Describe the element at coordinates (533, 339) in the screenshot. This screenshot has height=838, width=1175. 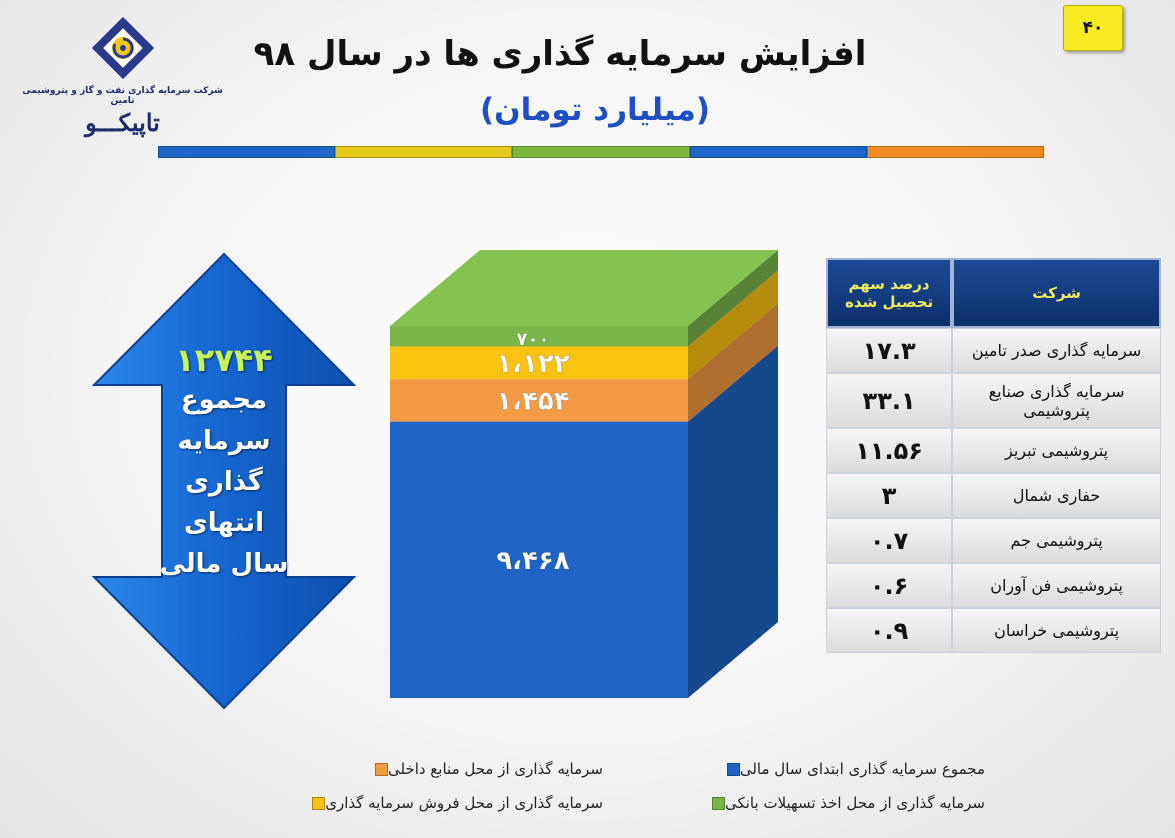
I see `cube-value-label: ۷۰۰` at that location.